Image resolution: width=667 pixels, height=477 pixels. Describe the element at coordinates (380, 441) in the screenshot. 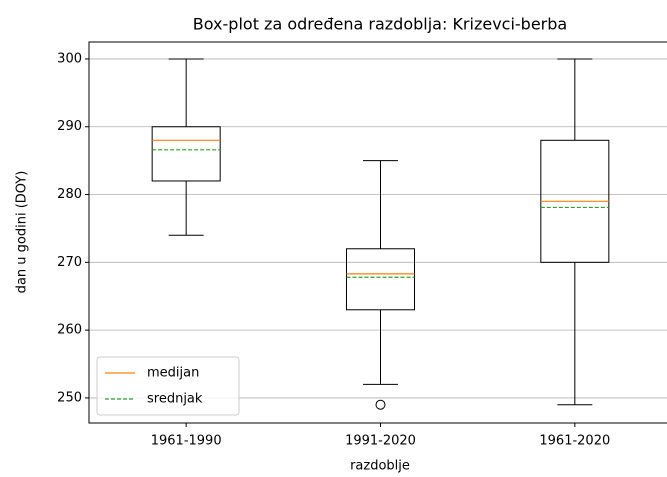

I see `x-tick-label: 1991-2020` at that location.